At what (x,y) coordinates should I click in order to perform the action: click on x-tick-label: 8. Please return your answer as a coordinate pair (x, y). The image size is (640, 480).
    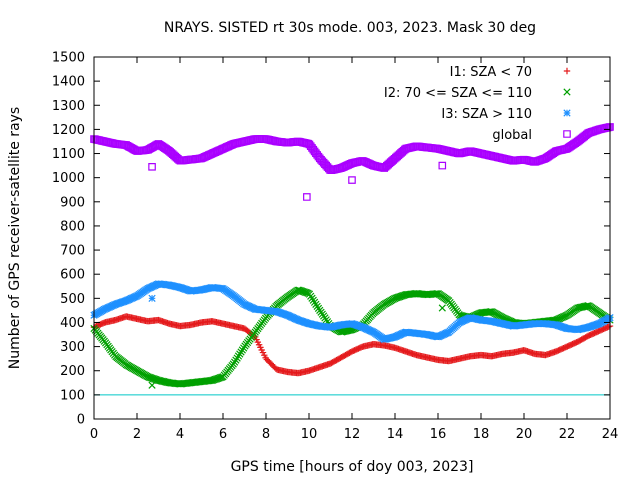
    Looking at the image, I should click on (266, 434).